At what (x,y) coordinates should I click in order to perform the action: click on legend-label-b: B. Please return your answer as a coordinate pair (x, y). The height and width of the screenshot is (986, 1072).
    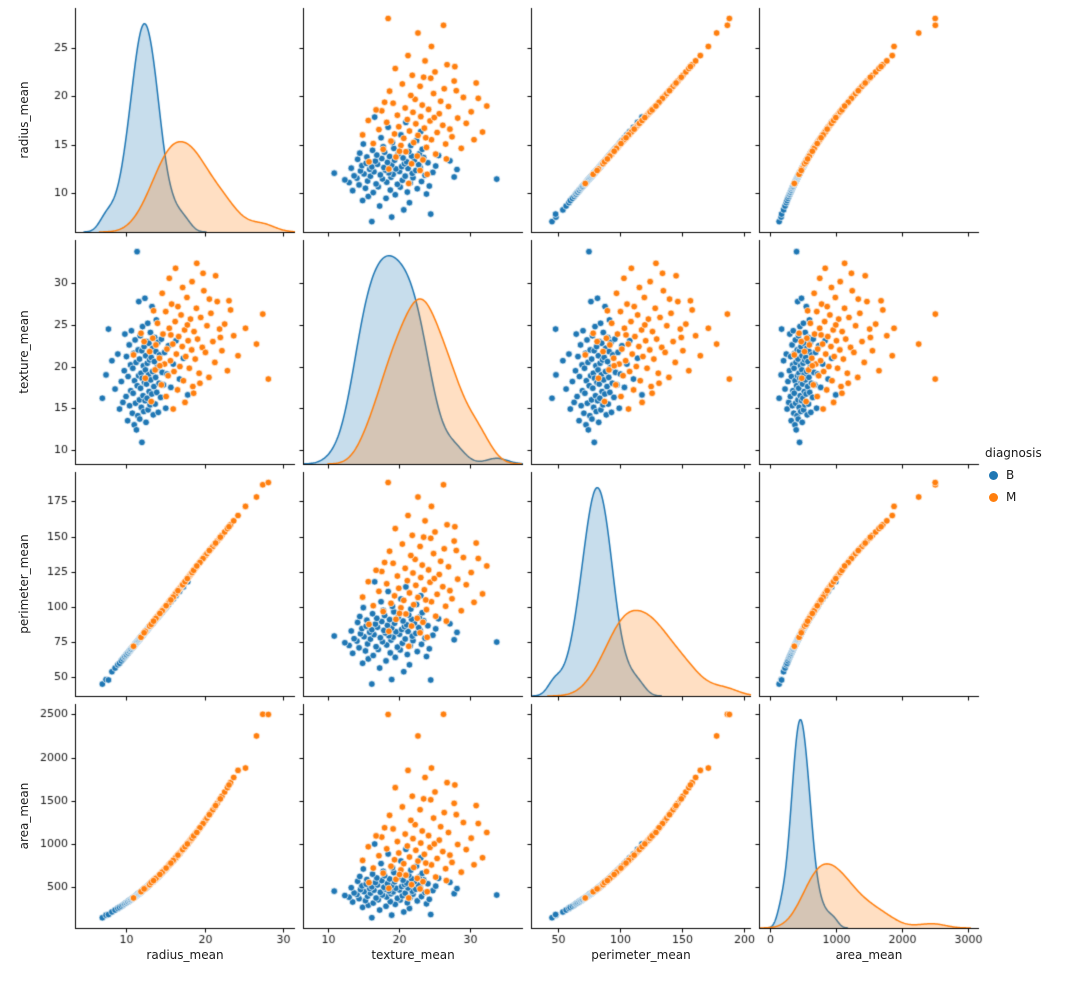
    Looking at the image, I should click on (1010, 475).